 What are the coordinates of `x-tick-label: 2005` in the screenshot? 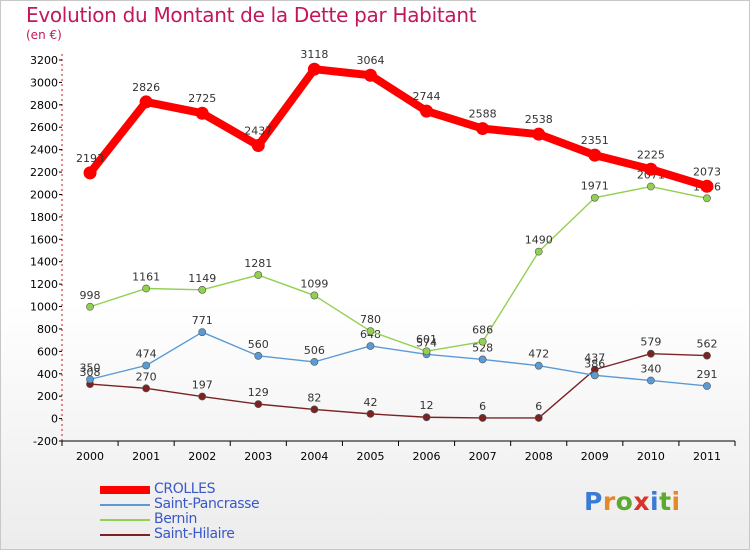 It's located at (370, 456).